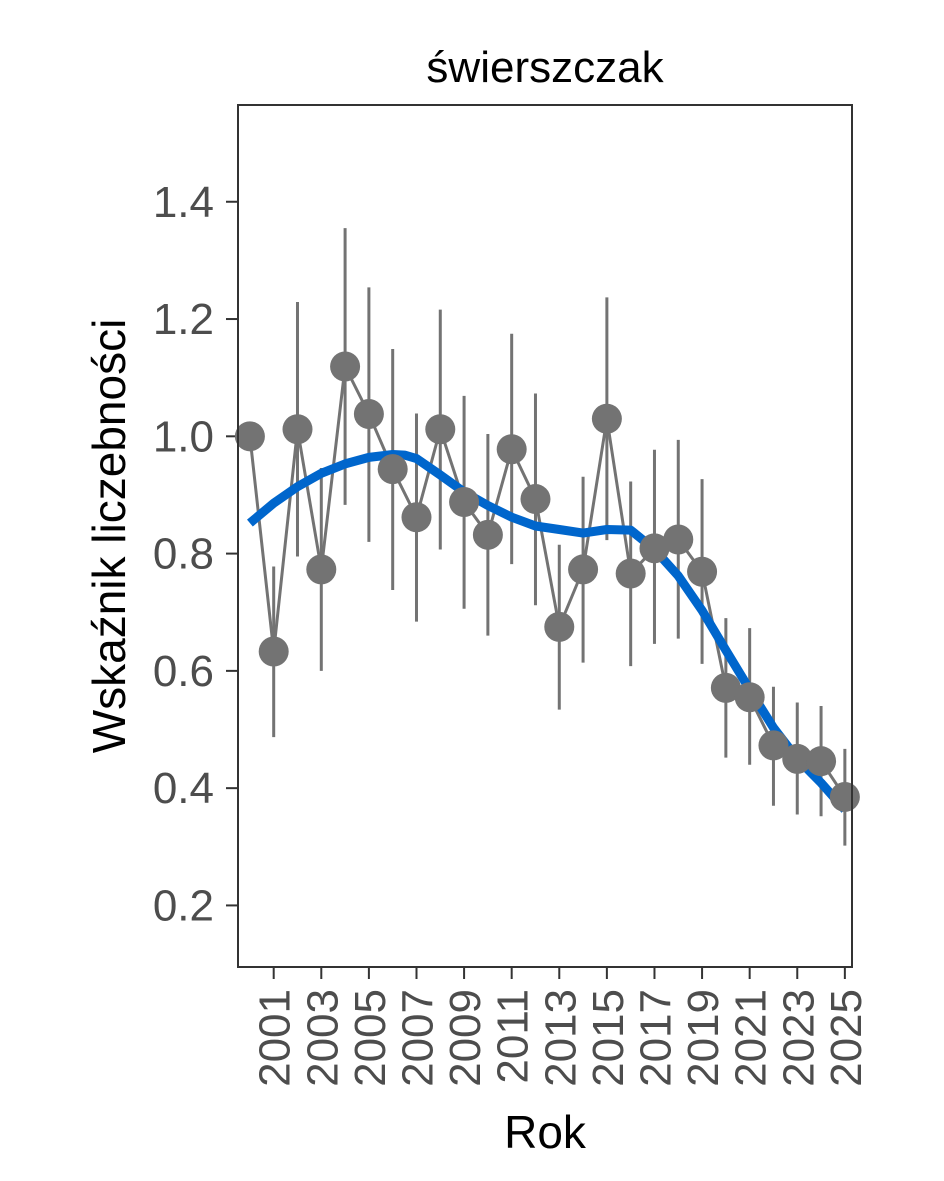 This screenshot has width=944, height=1181. What do you see at coordinates (183, 905) in the screenshot?
I see `y-tick-label: 0.2` at bounding box center [183, 905].